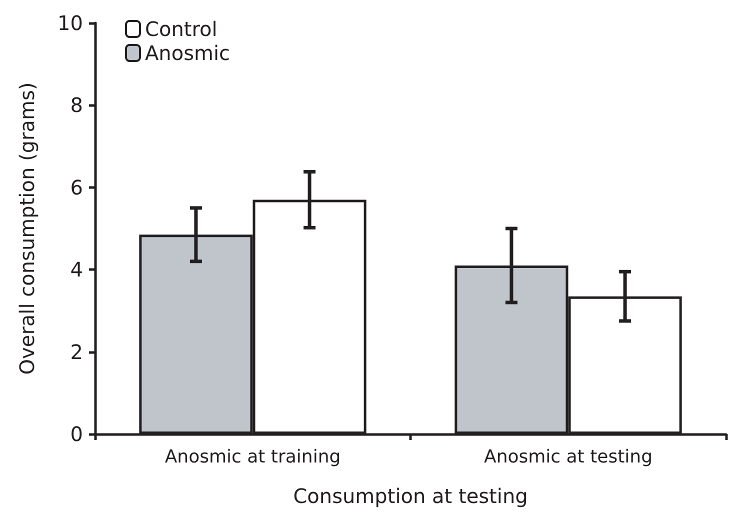 The height and width of the screenshot is (523, 746). Describe the element at coordinates (70, 23) in the screenshot. I see `y-tick-label: 10` at that location.